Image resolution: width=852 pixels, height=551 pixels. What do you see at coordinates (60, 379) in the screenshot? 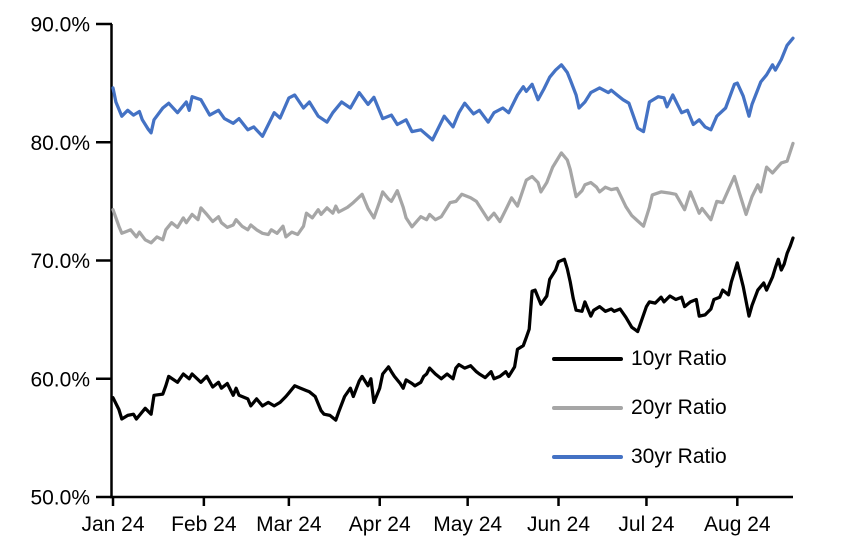
I see `y-axis-tick-label: 60.0%` at bounding box center [60, 379].